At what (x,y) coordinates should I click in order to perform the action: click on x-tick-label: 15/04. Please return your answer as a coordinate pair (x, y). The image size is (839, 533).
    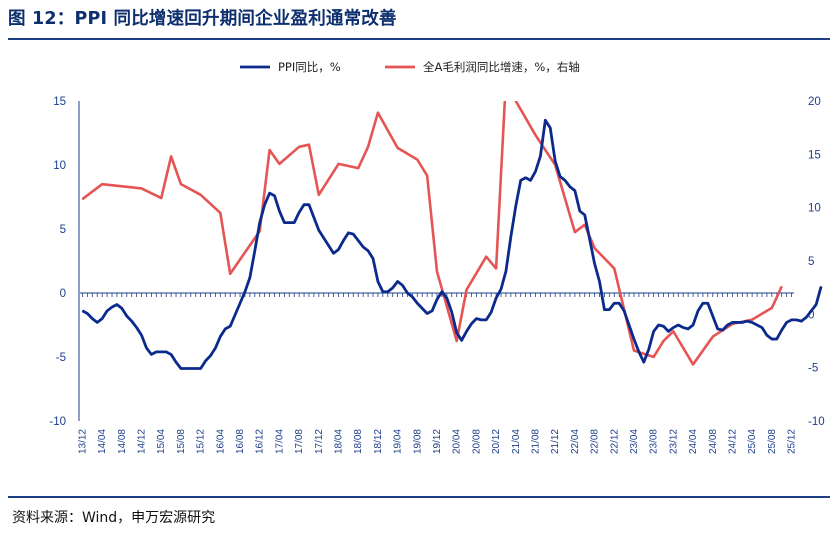
    Looking at the image, I should click on (161, 441).